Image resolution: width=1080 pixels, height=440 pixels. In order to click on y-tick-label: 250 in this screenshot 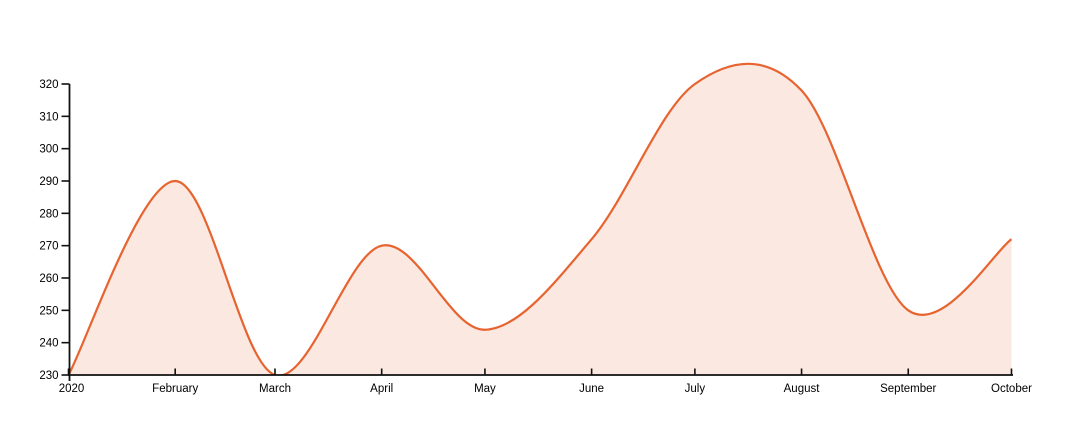, I will do `click(48, 311)`.